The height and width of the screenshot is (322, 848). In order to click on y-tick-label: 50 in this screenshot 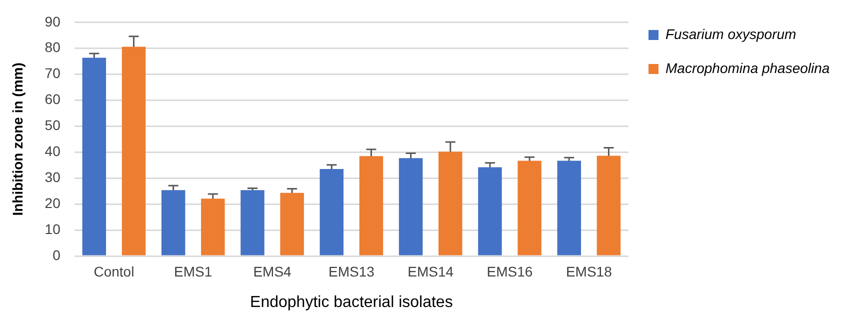, I will do `click(52, 125)`.